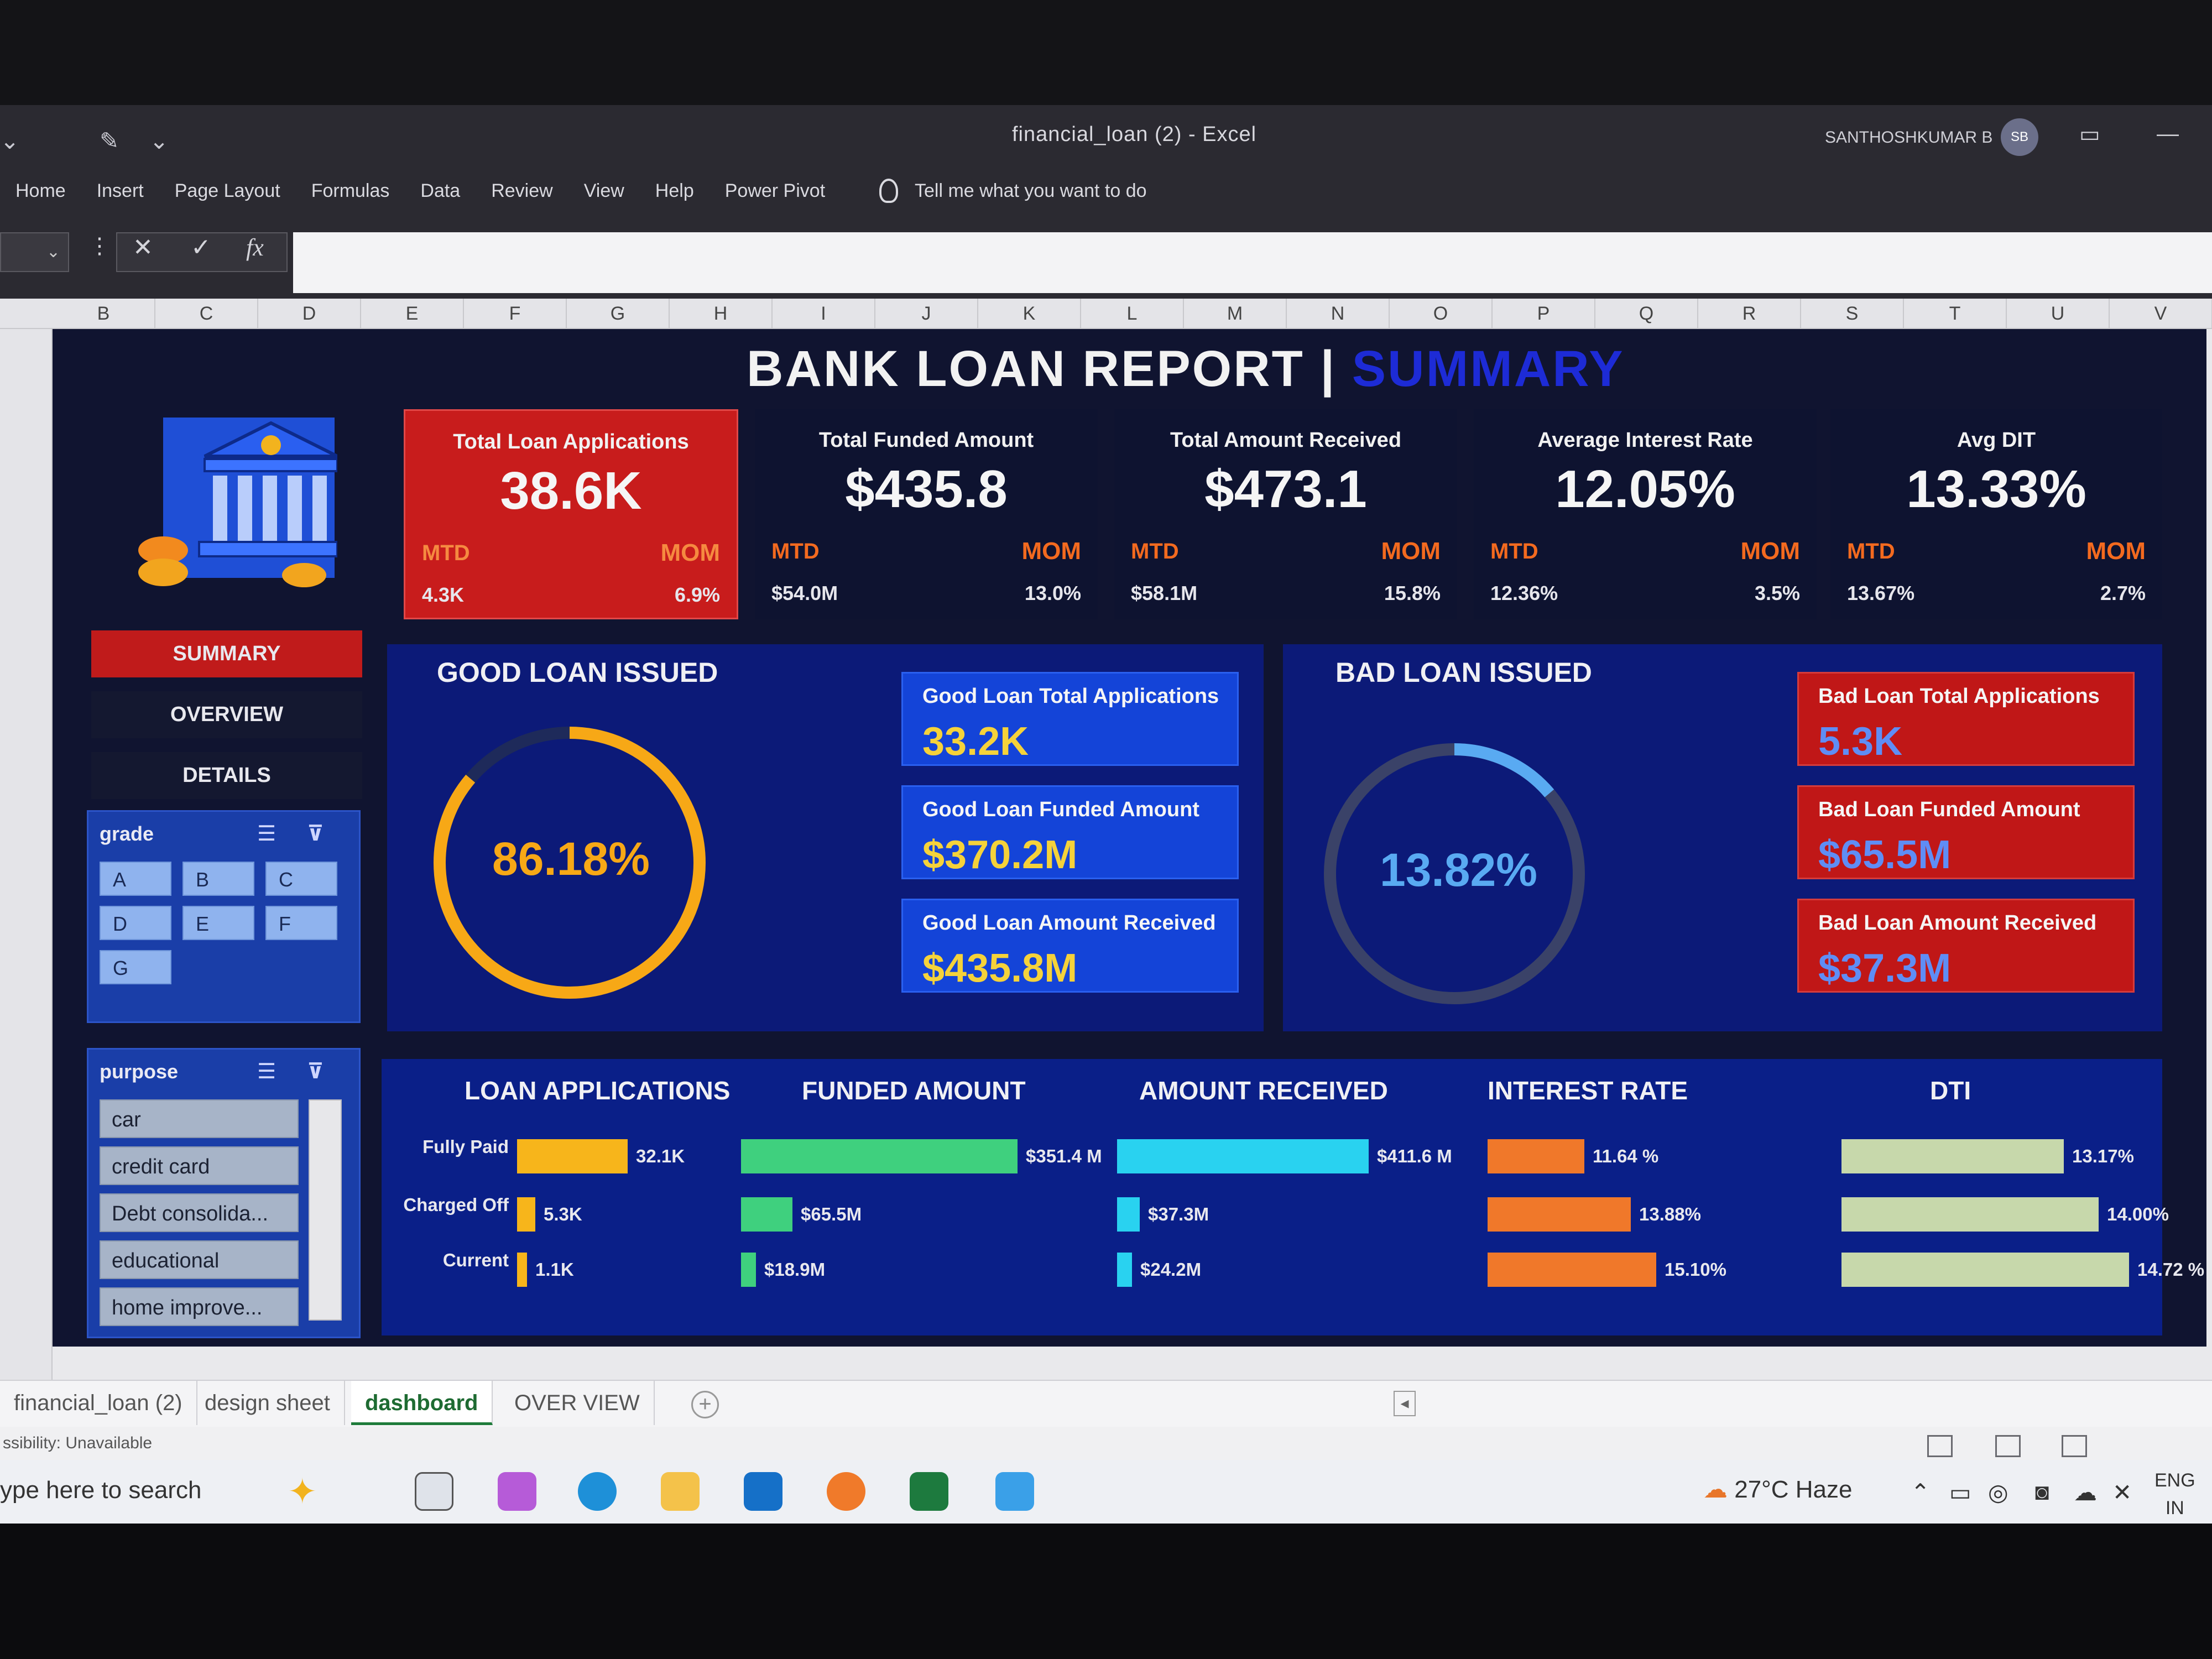  I want to click on edge-icon, so click(598, 1492).